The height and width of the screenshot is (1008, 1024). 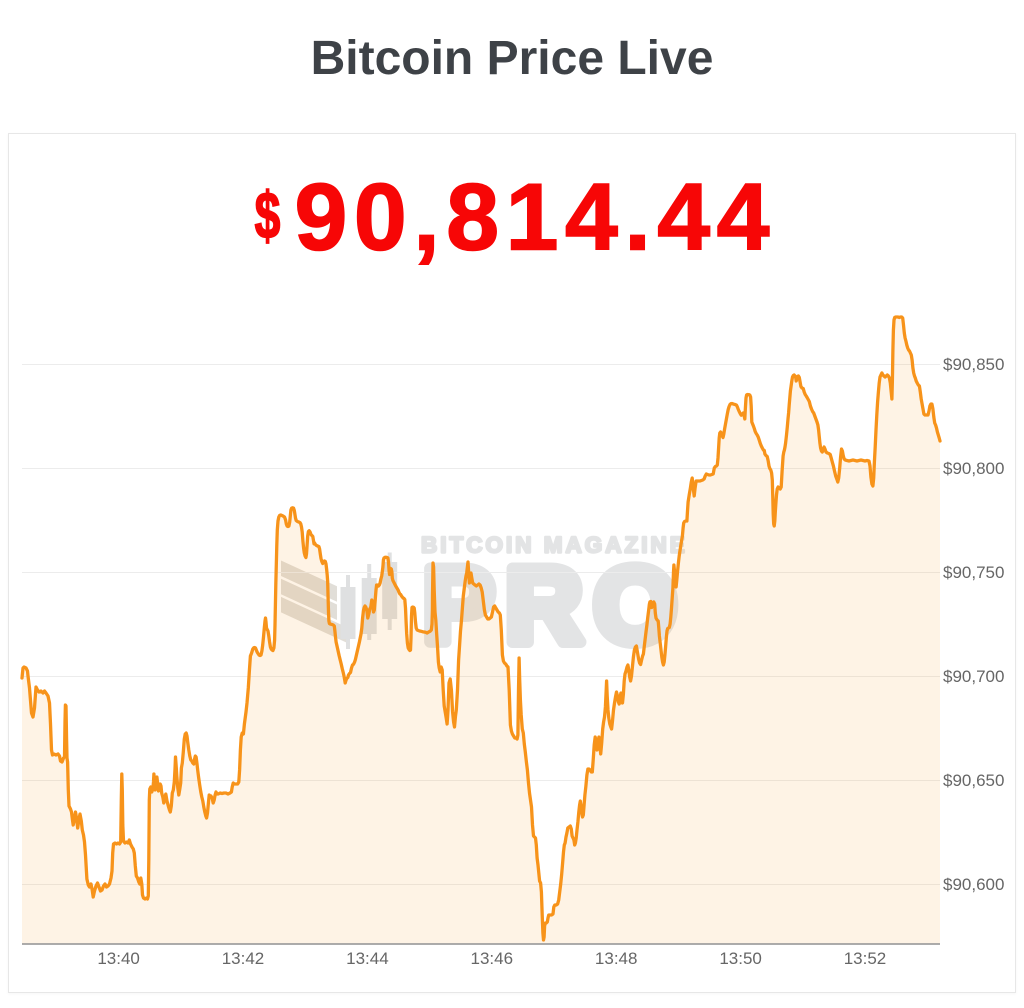 What do you see at coordinates (554, 545) in the screenshot?
I see `svg-text: BITCOIN MAGAZINE` at bounding box center [554, 545].